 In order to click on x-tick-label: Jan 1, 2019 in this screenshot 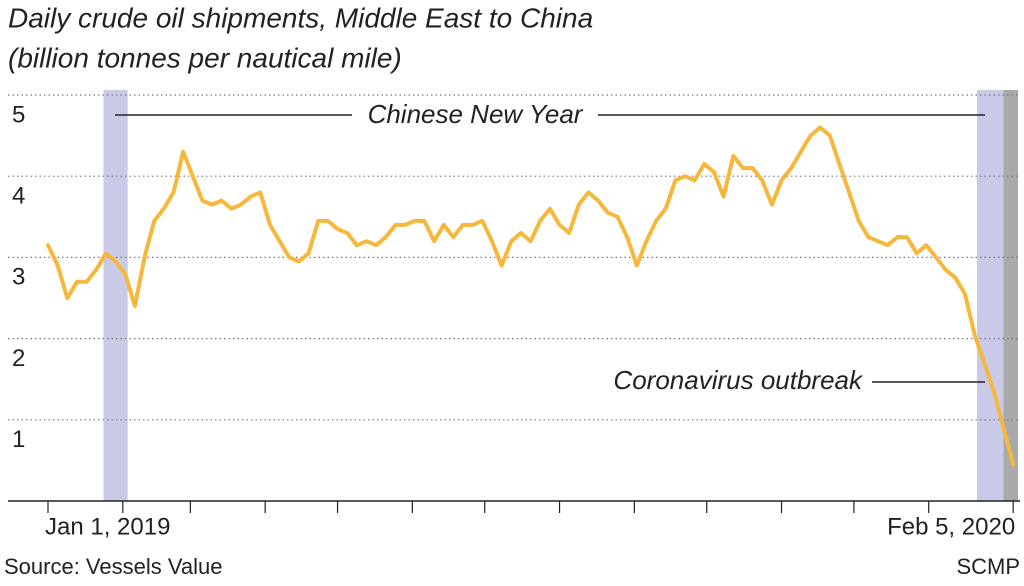, I will do `click(107, 526)`.